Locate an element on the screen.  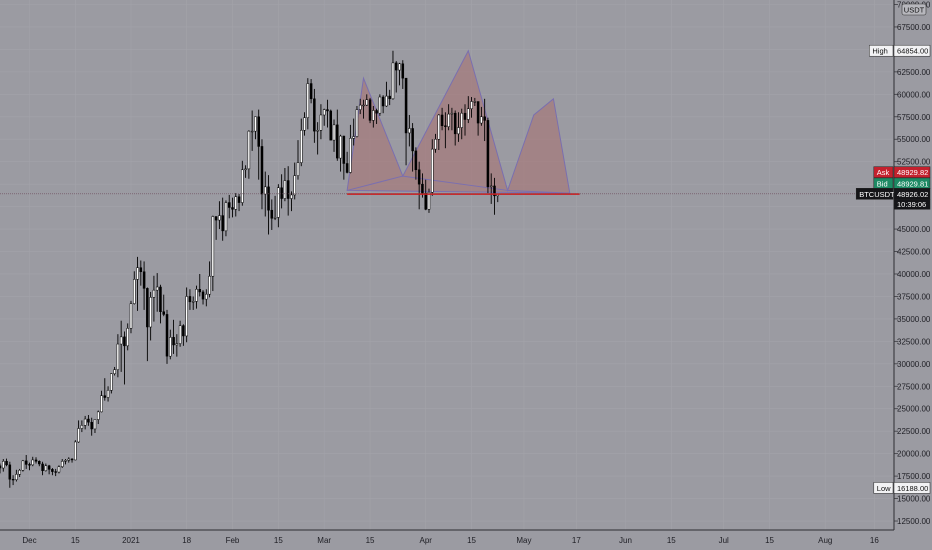
x-tick-label: Jul is located at coordinates (724, 540).